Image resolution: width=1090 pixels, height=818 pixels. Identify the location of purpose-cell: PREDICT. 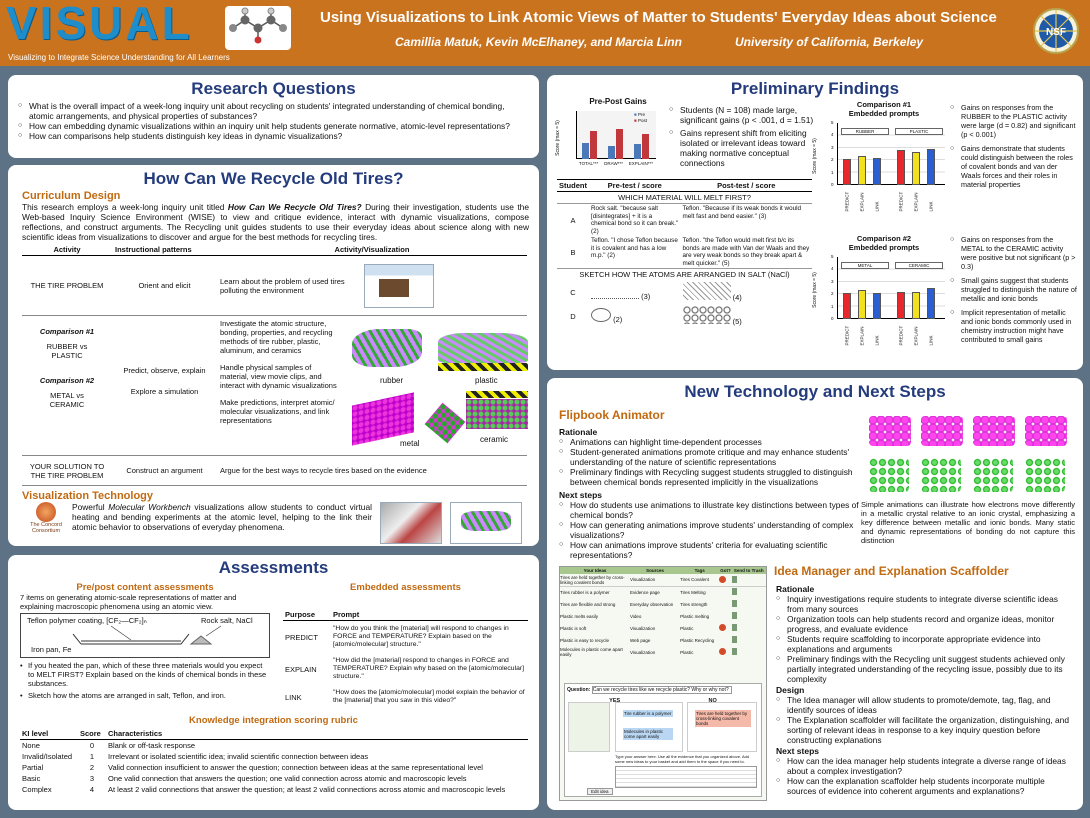
(301, 637).